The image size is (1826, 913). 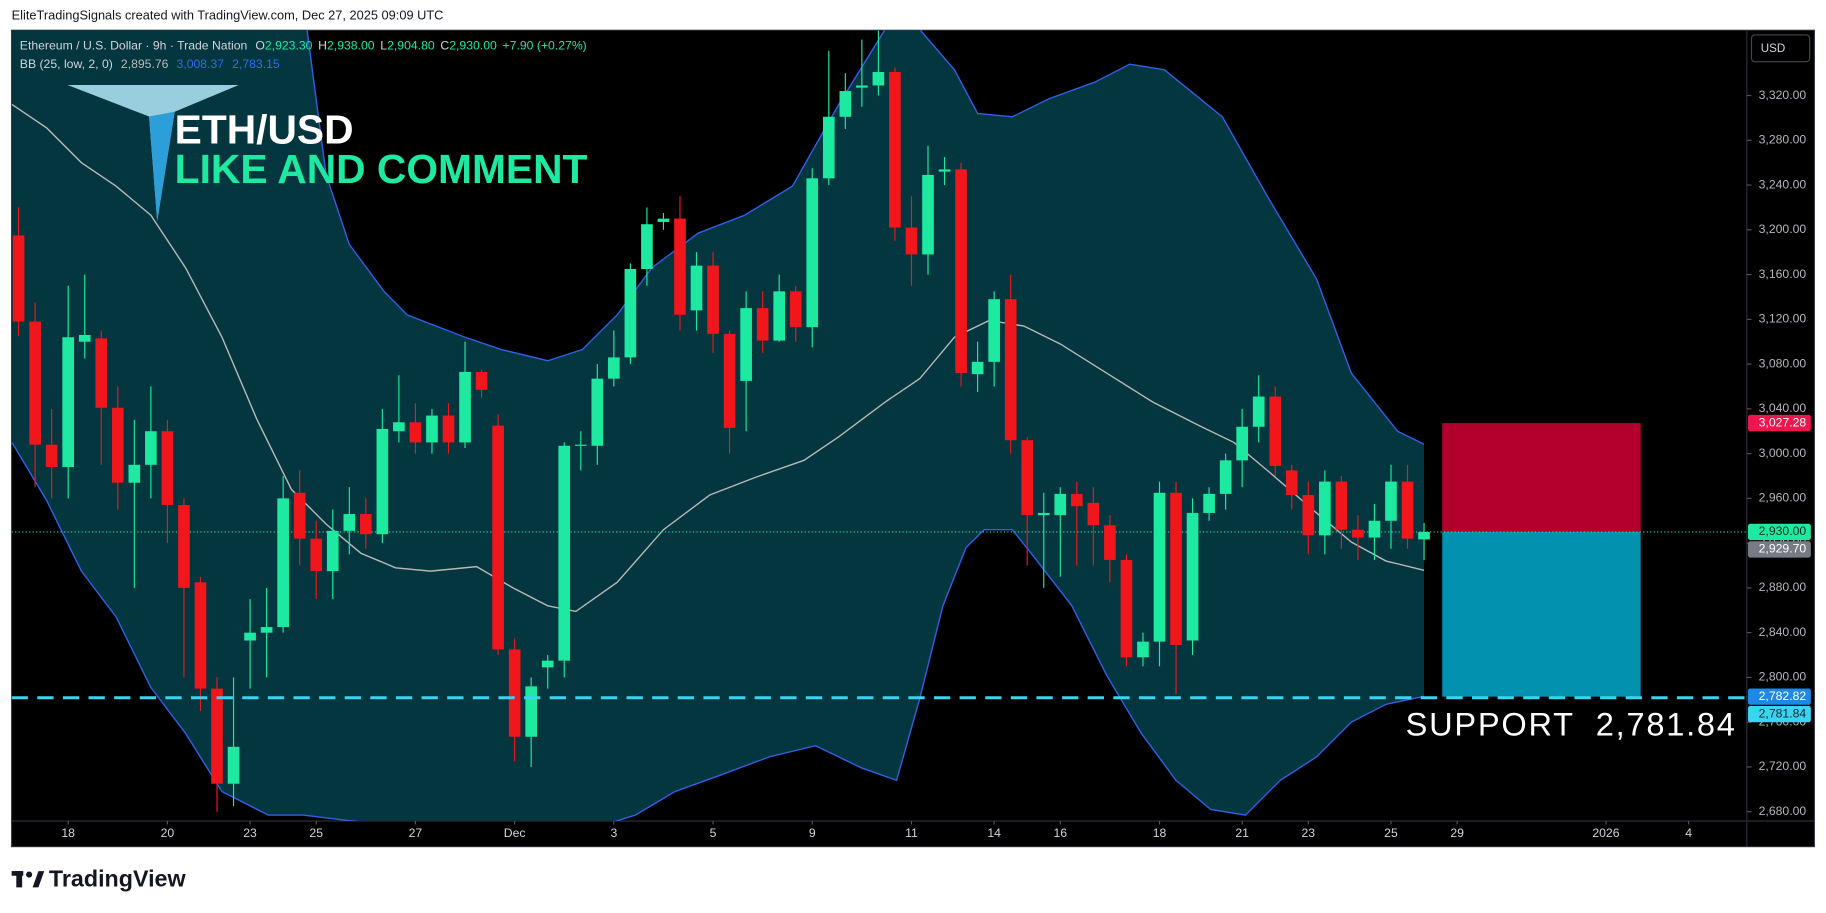 What do you see at coordinates (1309, 833) in the screenshot?
I see `x-tick-label: 23` at bounding box center [1309, 833].